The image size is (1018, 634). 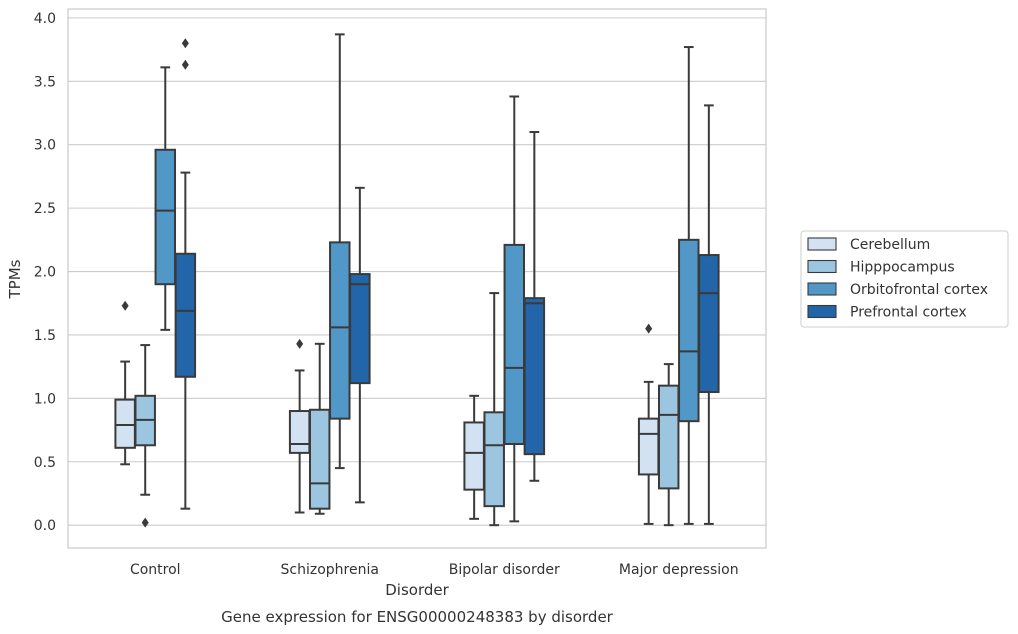 I want to click on legend-label: Orbitofrontal cortex, so click(x=919, y=290).